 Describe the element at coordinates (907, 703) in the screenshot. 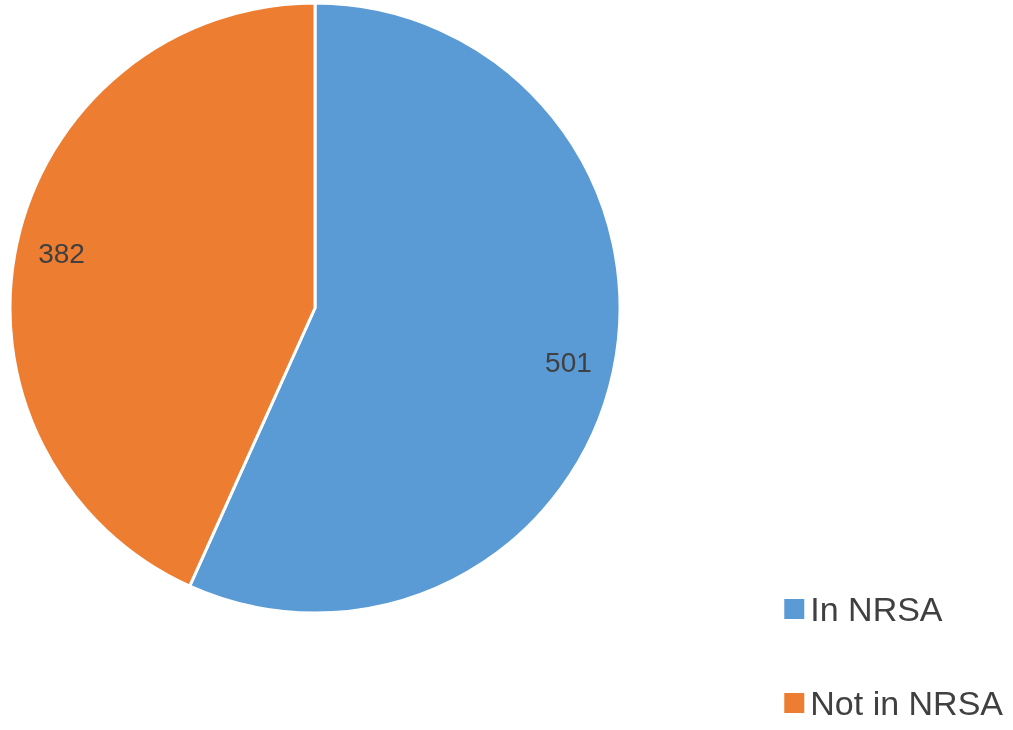

I see `legend-label: Not in NRSA` at that location.